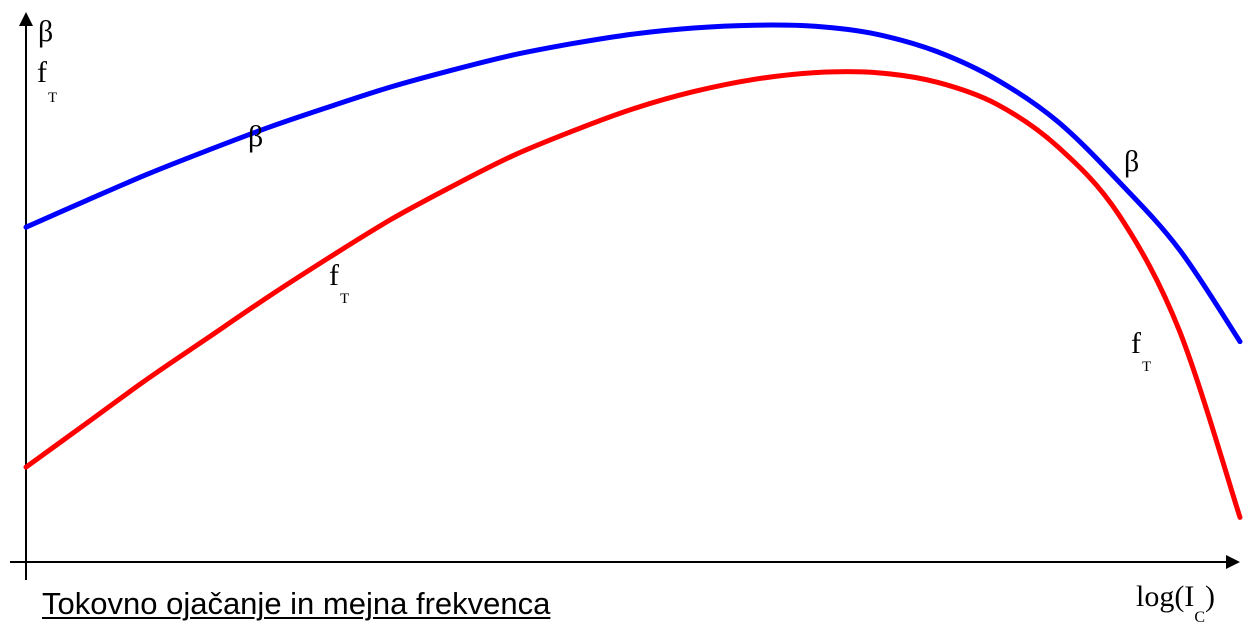 The height and width of the screenshot is (634, 1249). What do you see at coordinates (1146, 367) in the screenshot?
I see `series-label-ft-2-sub: T` at bounding box center [1146, 367].